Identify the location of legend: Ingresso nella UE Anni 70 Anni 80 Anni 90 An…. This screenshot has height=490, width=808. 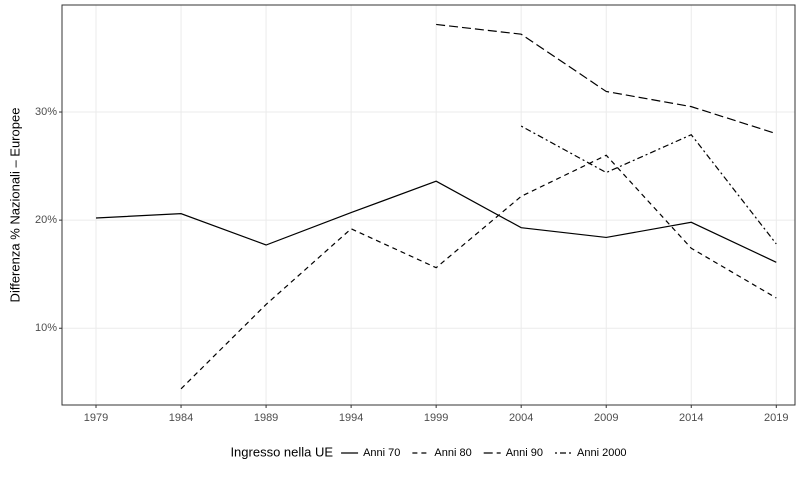
(428, 451).